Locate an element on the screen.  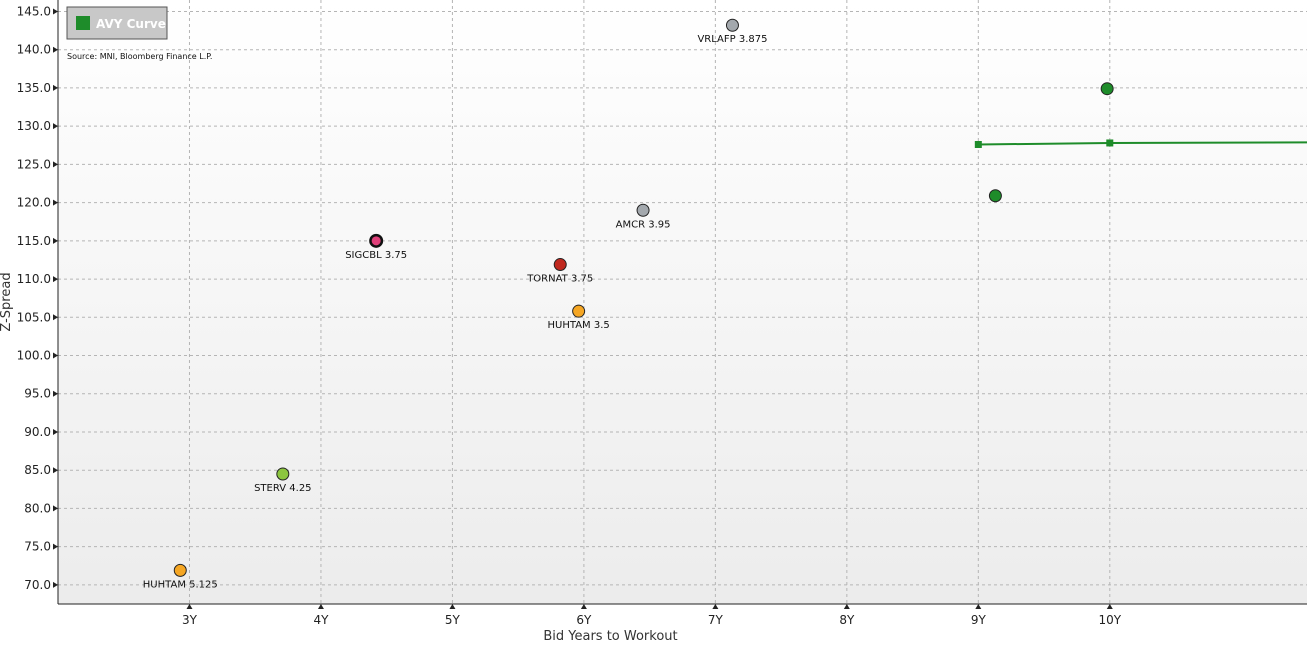
y-tick-label: 120.0 is located at coordinates (34, 203).